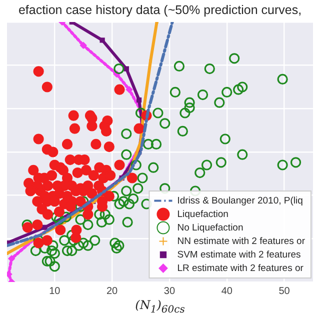 This screenshot has width=320, height=320. I want to click on legend-label: No Liquefaction, so click(210, 228).